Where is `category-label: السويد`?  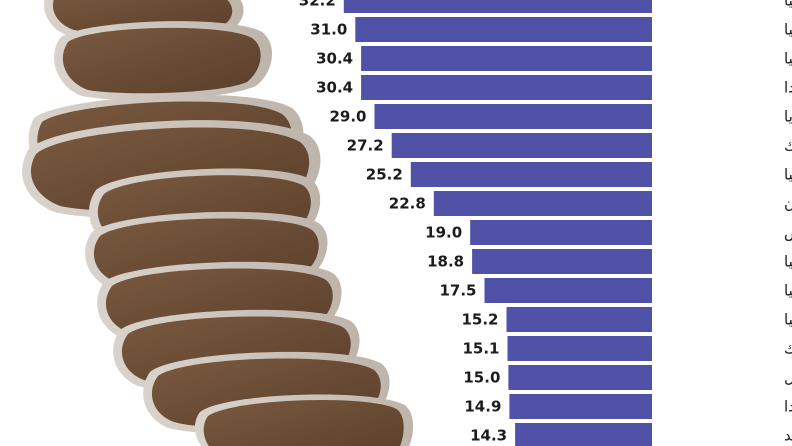
category-label: السويد is located at coordinates (788, 436).